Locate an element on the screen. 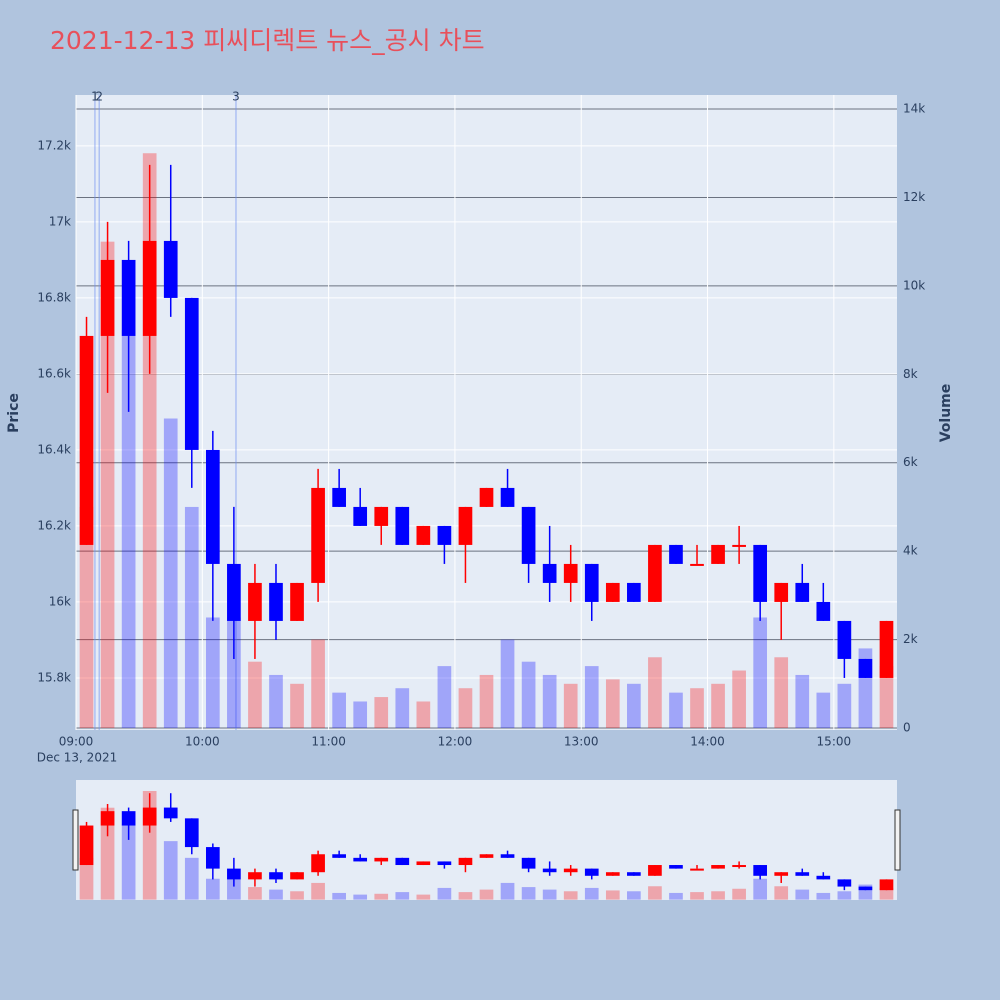 The height and width of the screenshot is (1000, 1000). y-tick-label: 16.2k is located at coordinates (54, 525).